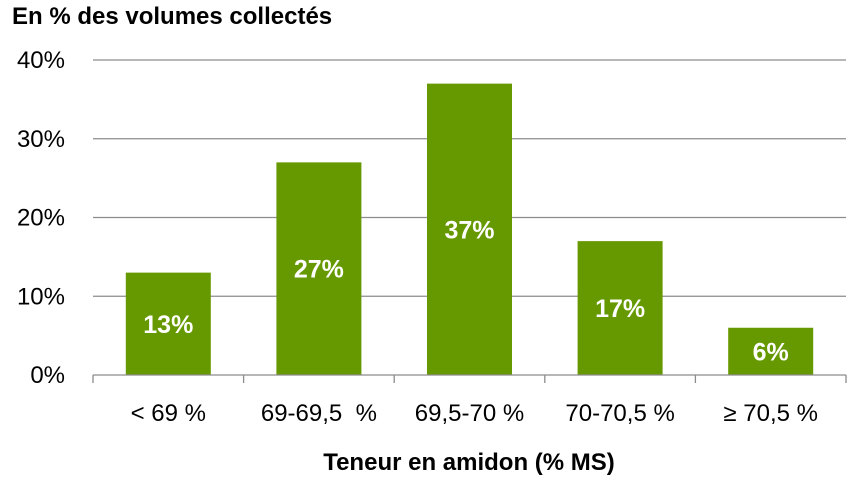  I want to click on data-label: 37%, so click(469, 230).